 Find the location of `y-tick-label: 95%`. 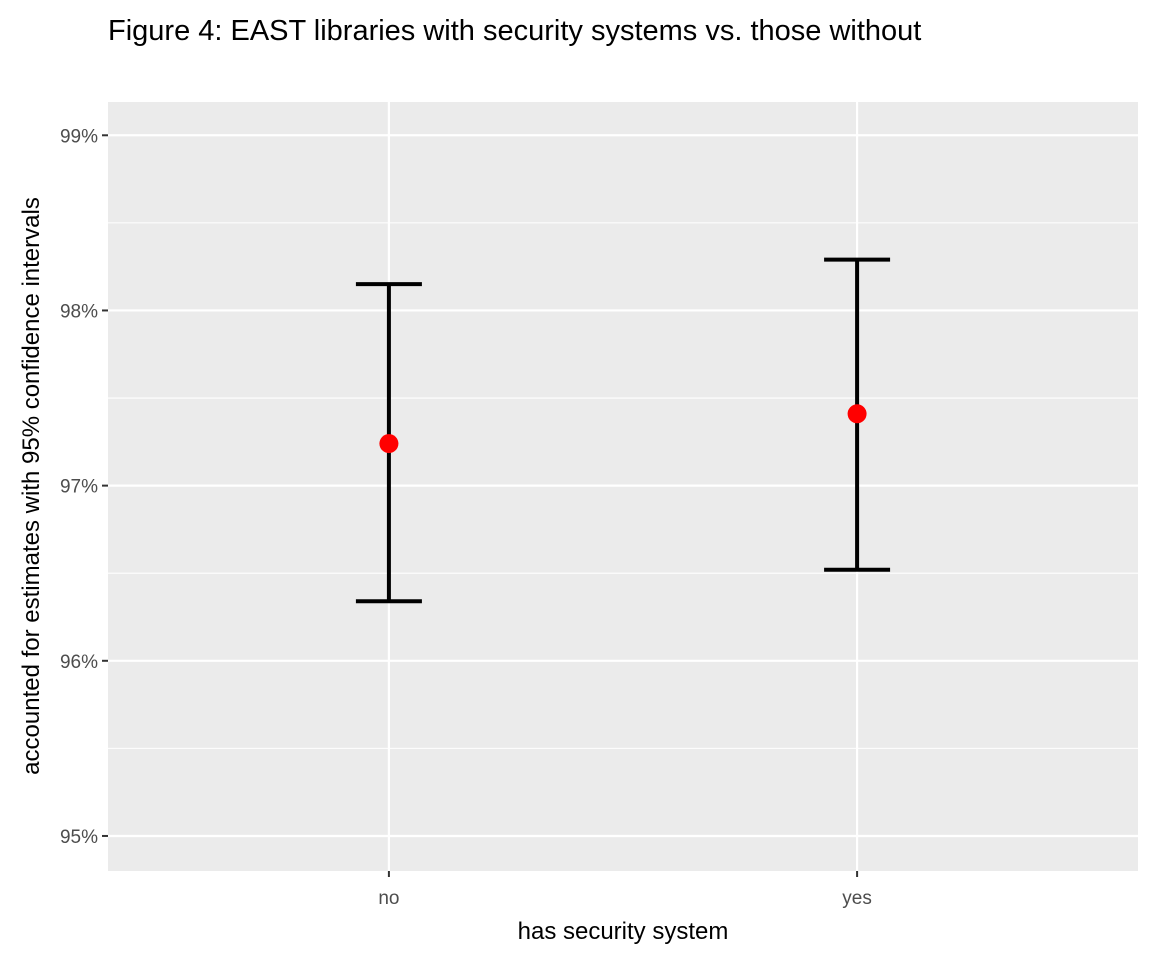

y-tick-label: 95% is located at coordinates (79, 837).